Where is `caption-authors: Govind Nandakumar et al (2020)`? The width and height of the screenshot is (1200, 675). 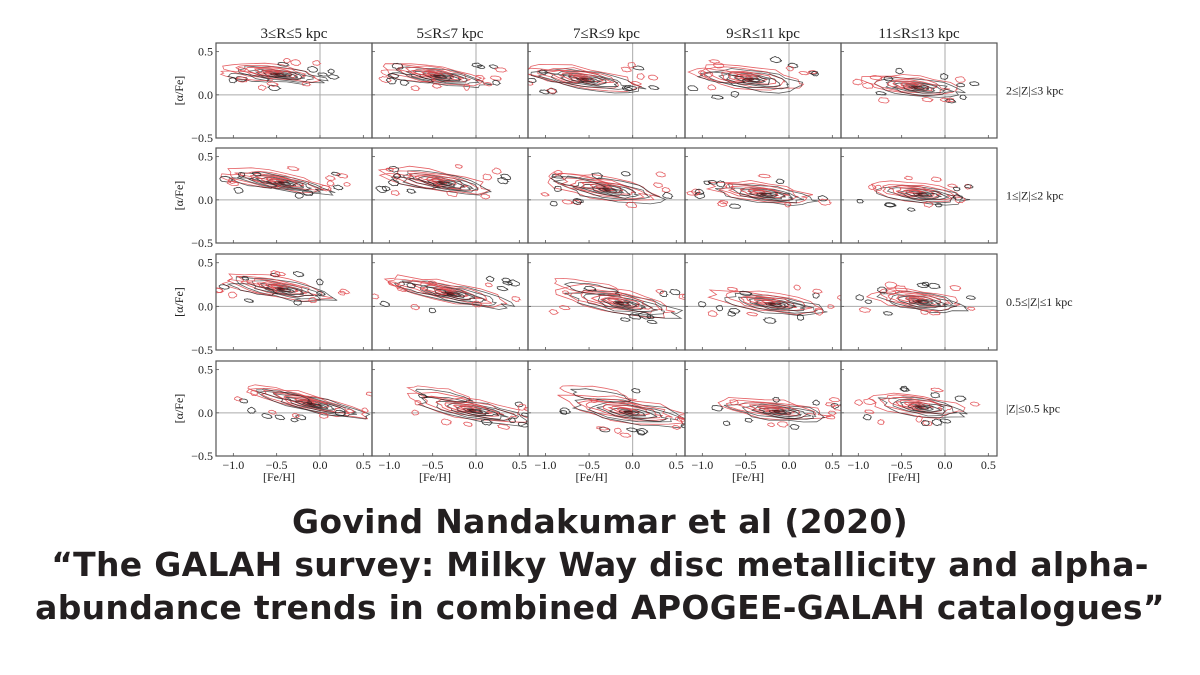
caption-authors: Govind Nandakumar et al (2020) is located at coordinates (600, 521).